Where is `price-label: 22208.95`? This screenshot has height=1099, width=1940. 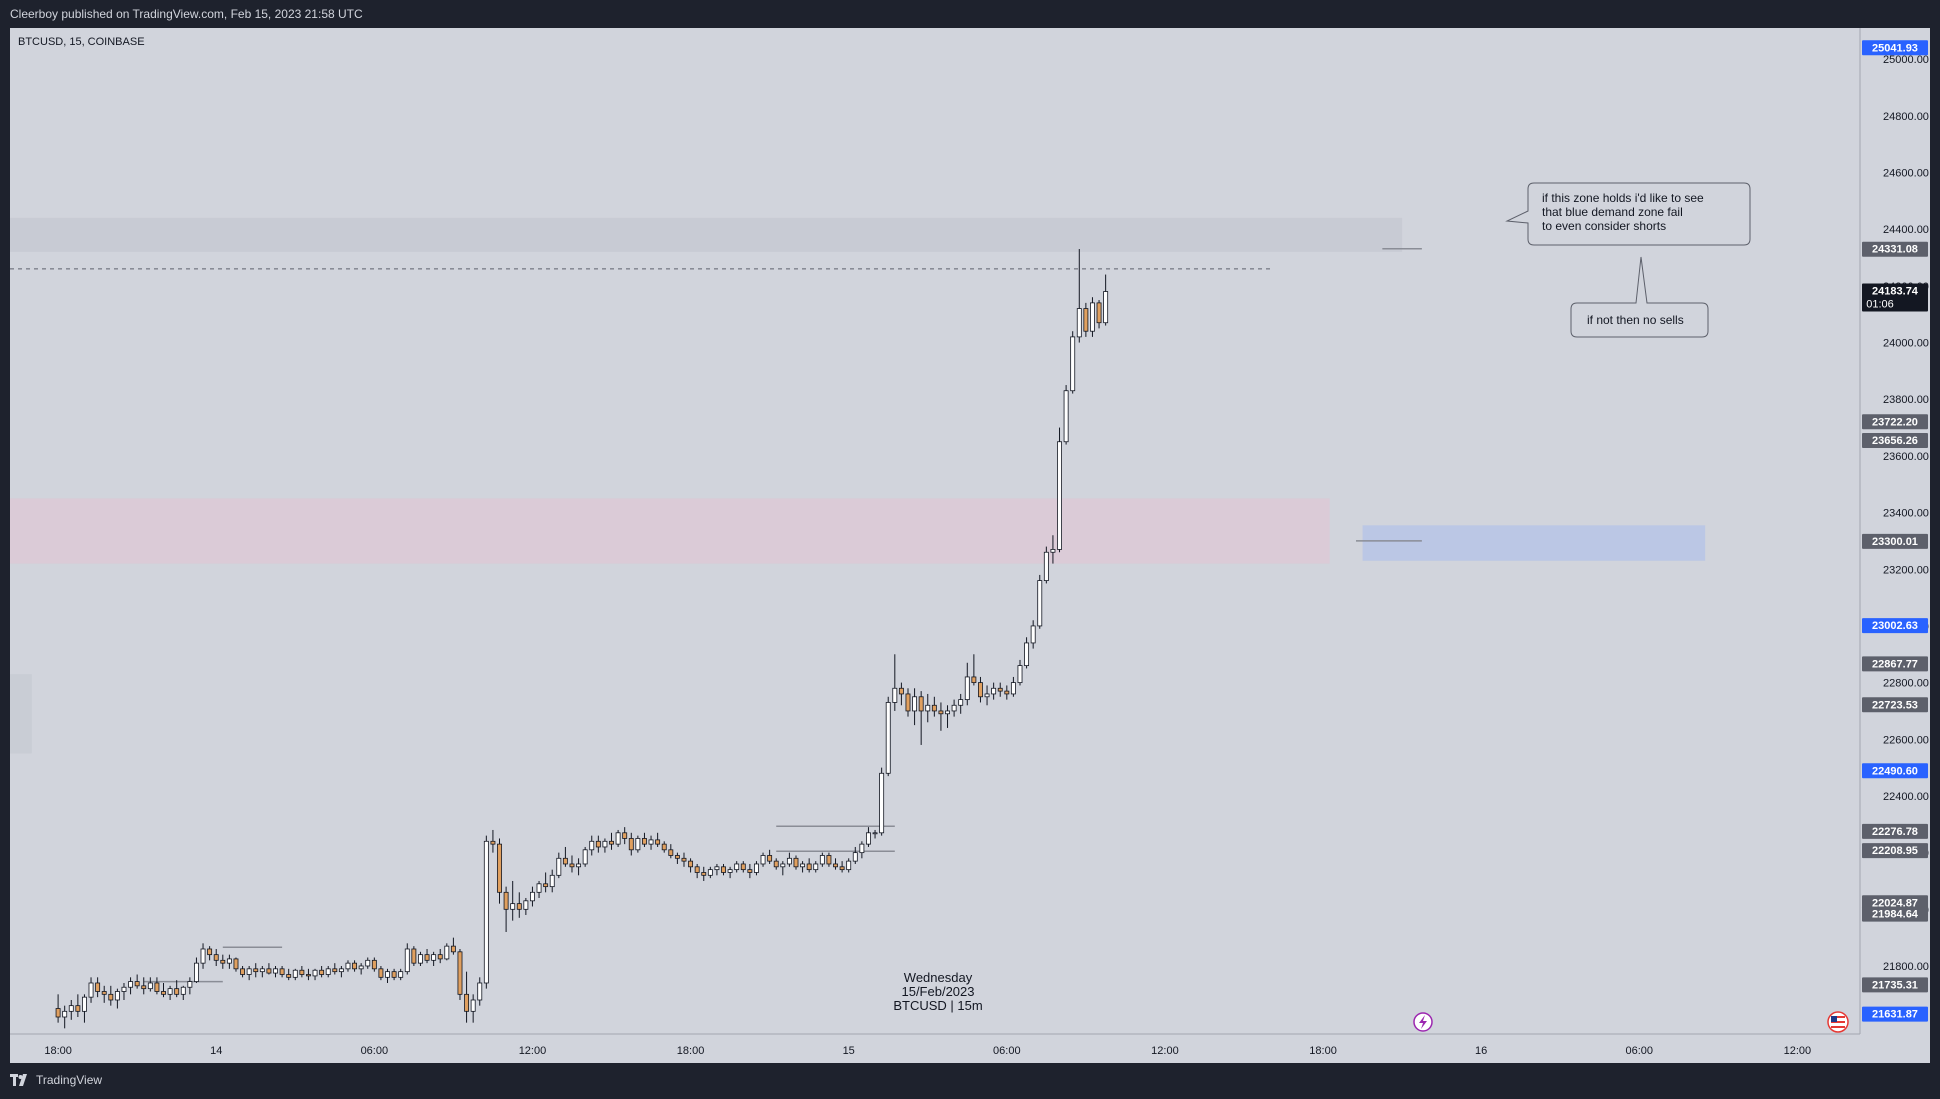
price-label: 22208.95 is located at coordinates (1895, 851).